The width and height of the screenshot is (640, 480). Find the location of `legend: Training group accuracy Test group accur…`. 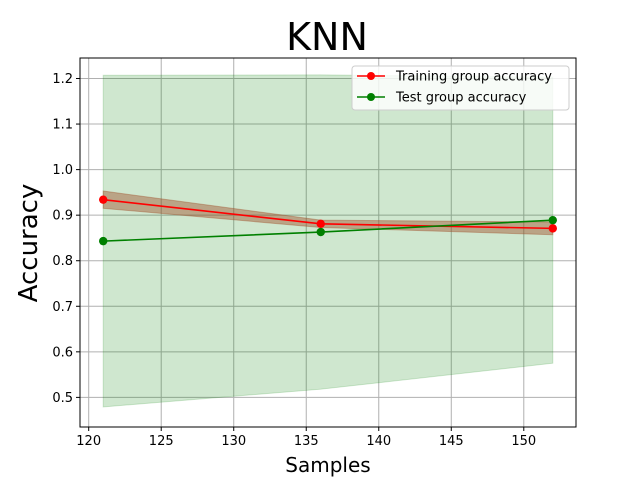

legend: Training group accuracy Test group accur… is located at coordinates (460, 88).